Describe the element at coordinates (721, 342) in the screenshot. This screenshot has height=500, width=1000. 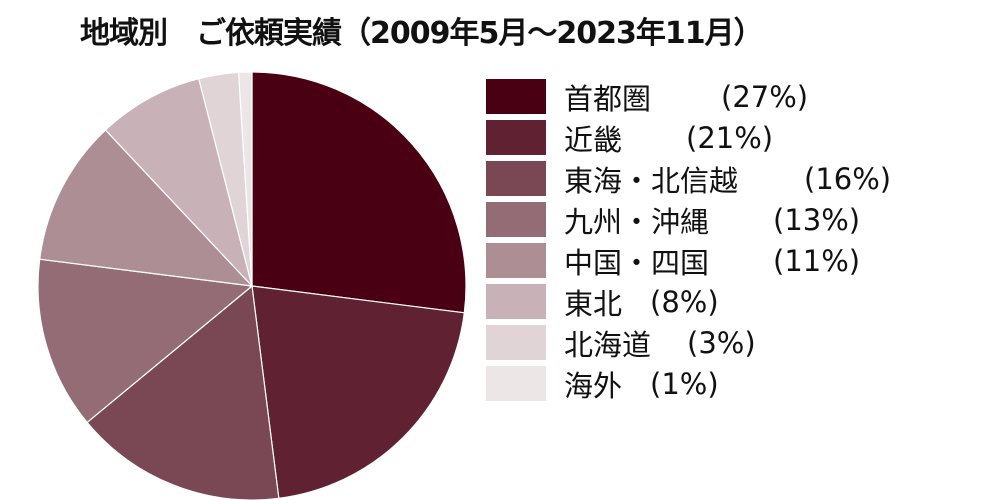
I see `legend-percentage: (3%)` at that location.